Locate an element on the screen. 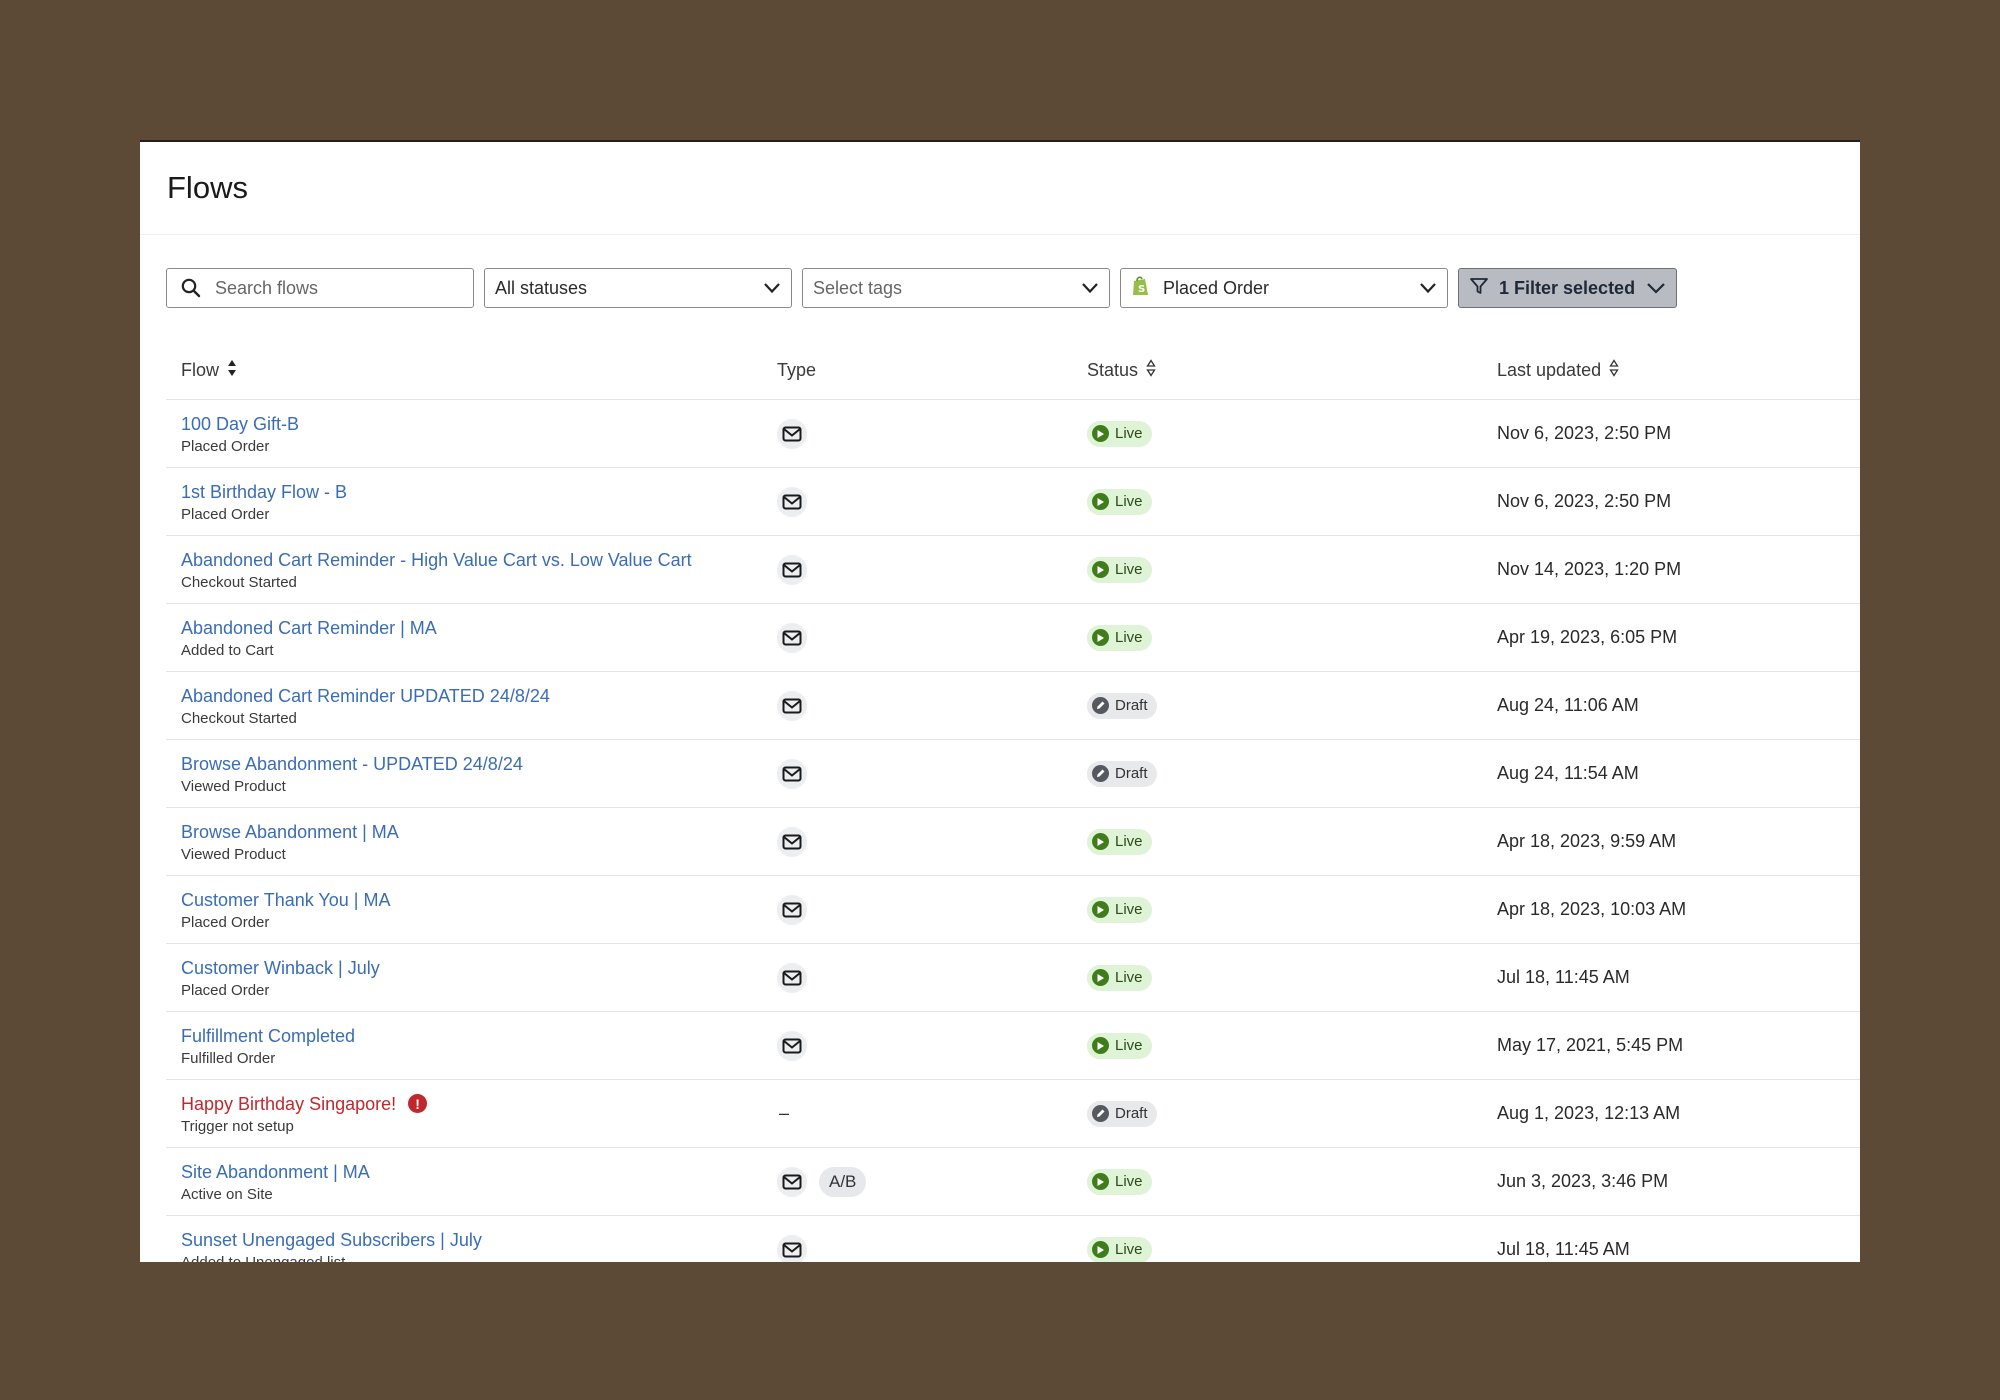 This screenshot has height=1400, width=2000. last-updated: Jun 3, 2023, 3:46 PM is located at coordinates (1583, 1181).